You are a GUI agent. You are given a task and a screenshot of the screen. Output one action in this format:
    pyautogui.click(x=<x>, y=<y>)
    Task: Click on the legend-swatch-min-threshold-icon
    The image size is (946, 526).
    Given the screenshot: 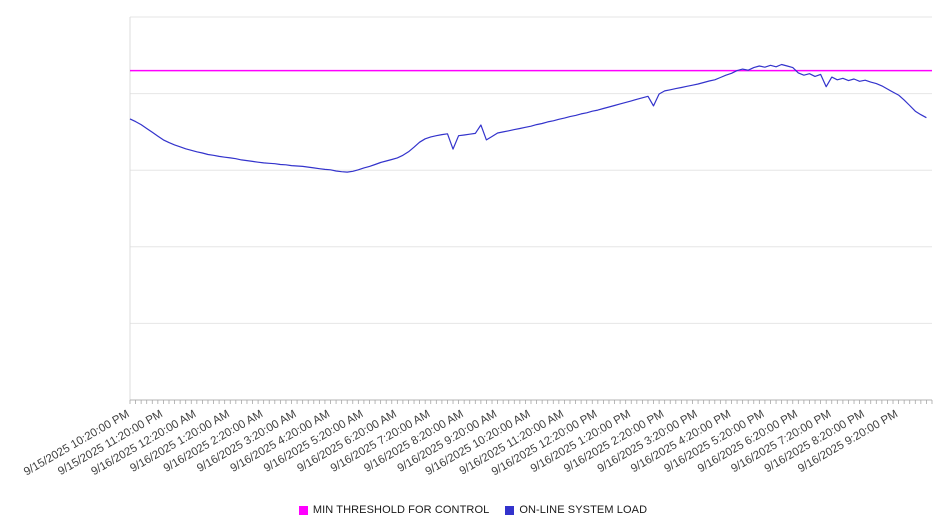 What is the action you would take?
    pyautogui.click(x=303, y=510)
    